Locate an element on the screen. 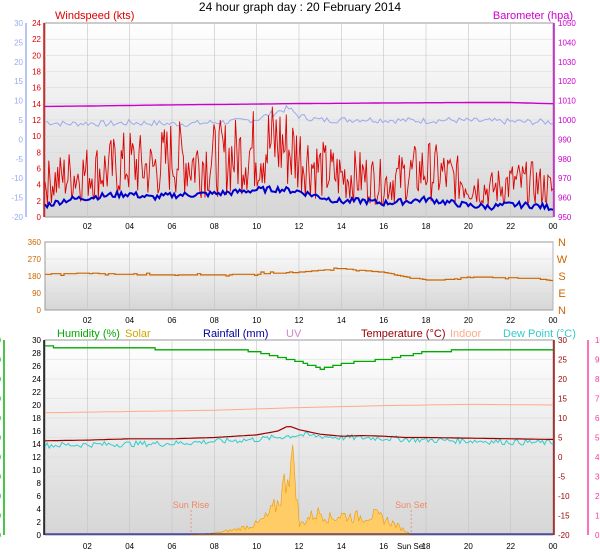 This screenshot has height=555, width=600. indoor-line is located at coordinates (299, 408).